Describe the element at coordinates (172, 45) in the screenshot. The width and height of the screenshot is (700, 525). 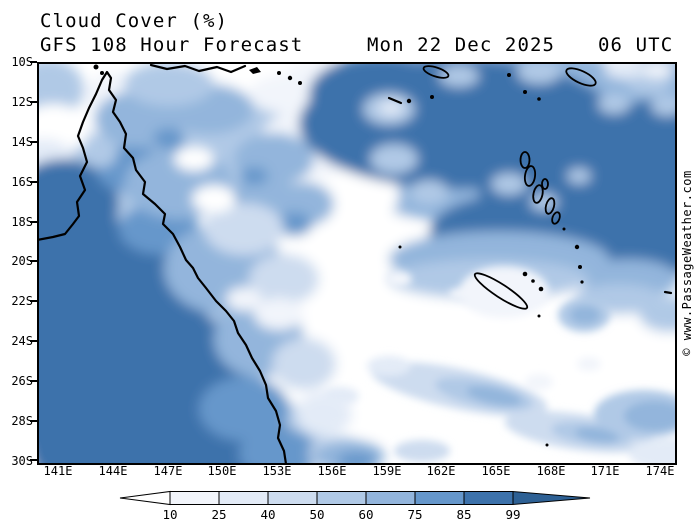
I see `forecast-subtitle: GFS 108 Hour Forecast` at that location.